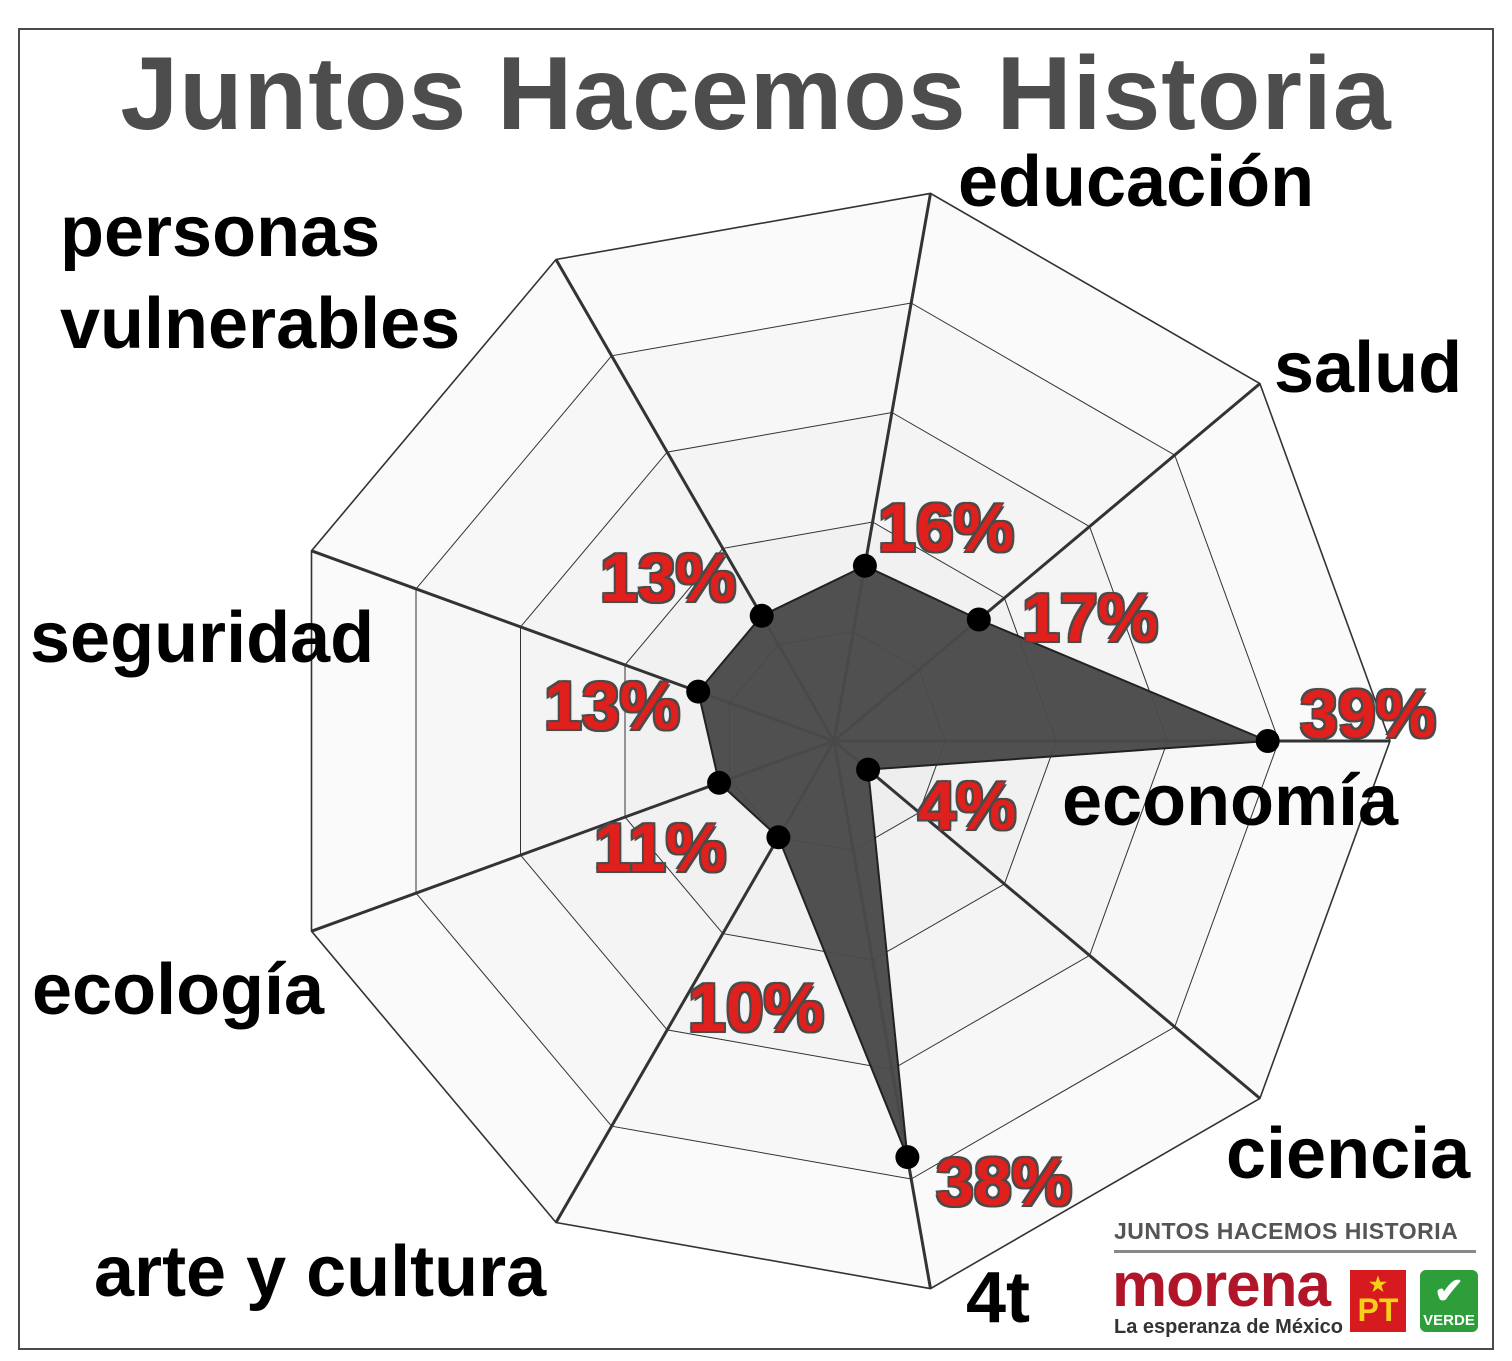  I want to click on pt-logo-text: PT, so click(1378, 1310).